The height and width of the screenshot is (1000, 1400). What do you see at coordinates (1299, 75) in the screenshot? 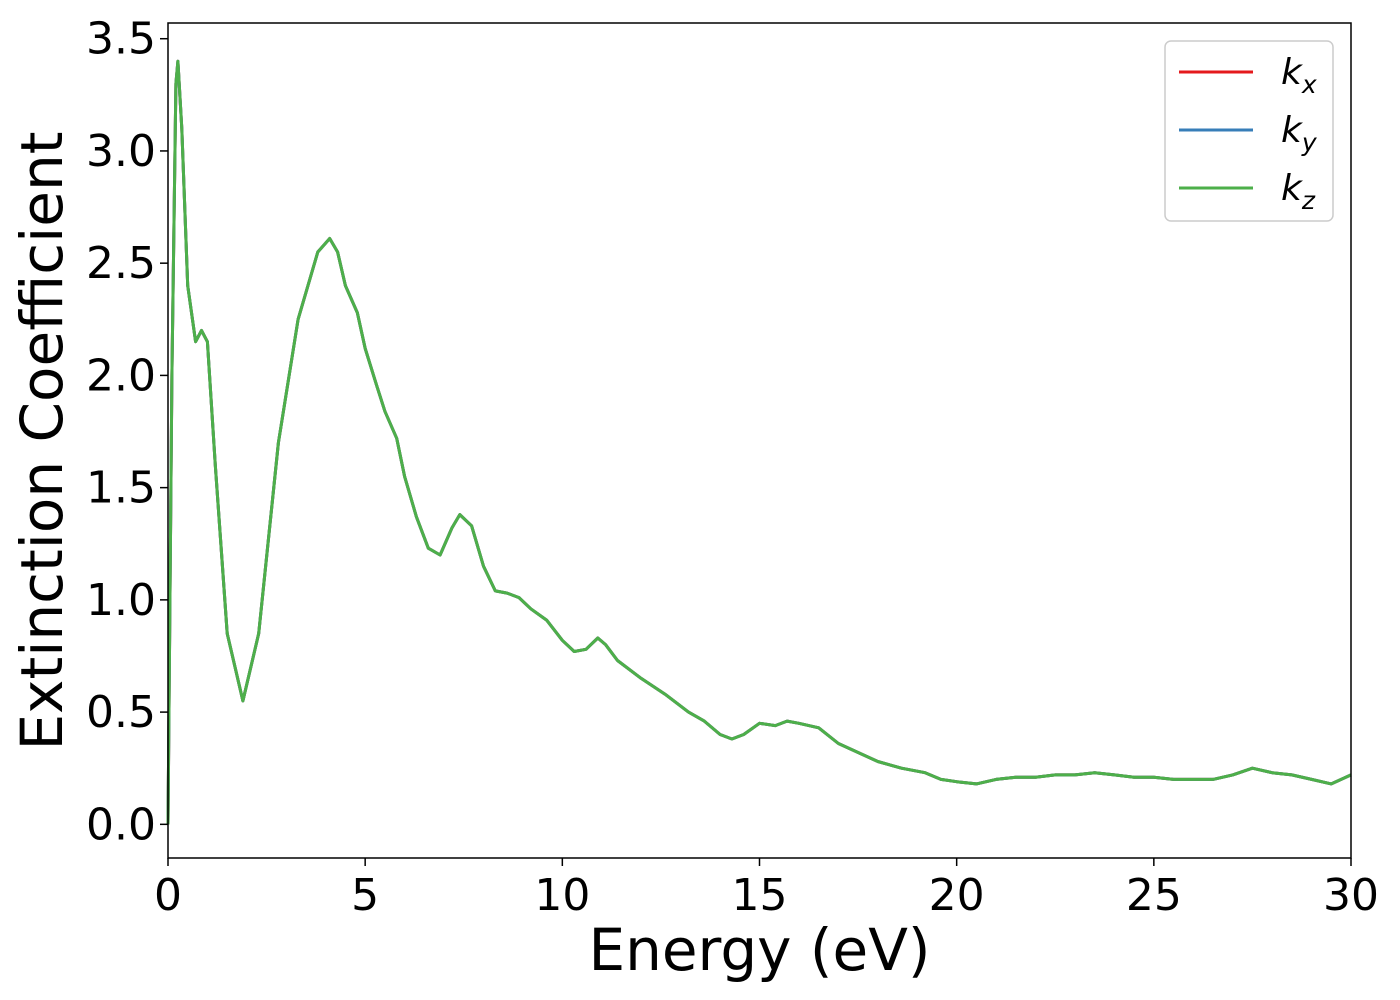
I see `legend-label-kx: kx` at bounding box center [1299, 75].